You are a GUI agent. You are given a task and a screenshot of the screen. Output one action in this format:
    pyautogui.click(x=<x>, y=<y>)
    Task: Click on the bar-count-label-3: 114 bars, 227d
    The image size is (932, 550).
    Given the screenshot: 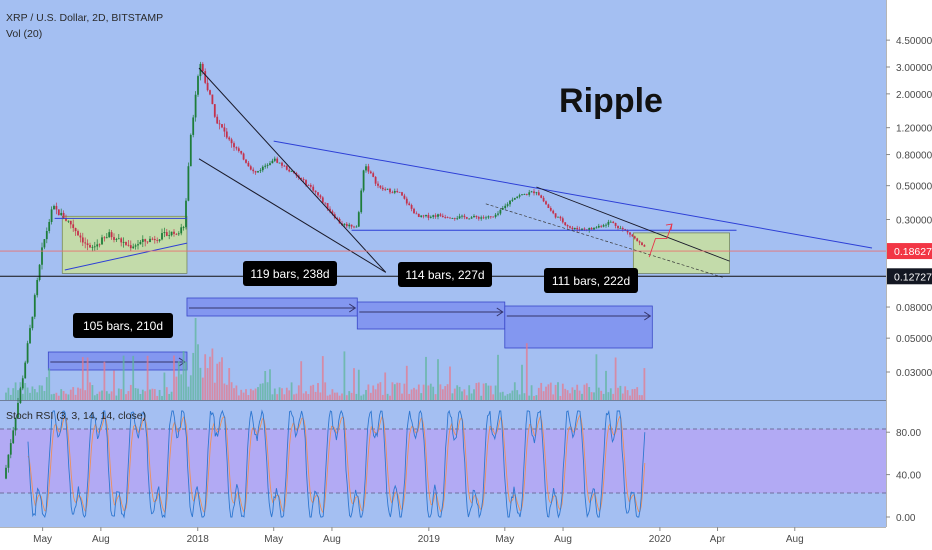 What is the action you would take?
    pyautogui.click(x=444, y=275)
    